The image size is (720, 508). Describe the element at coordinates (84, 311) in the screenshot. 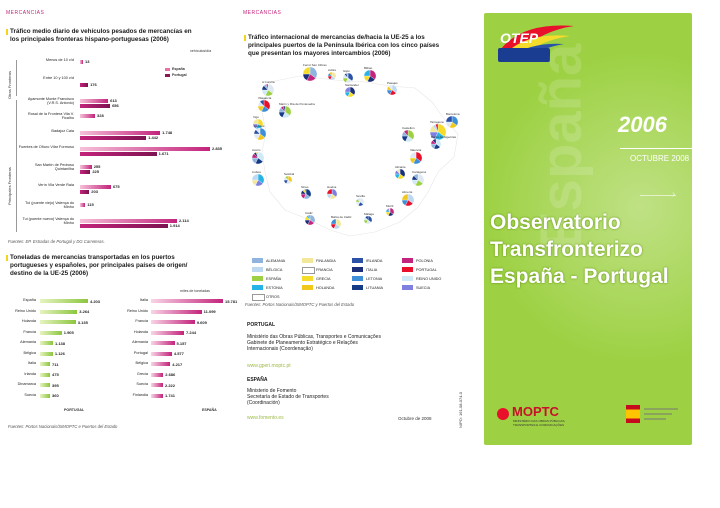

I see `pt-bar-value: 3.264` at that location.